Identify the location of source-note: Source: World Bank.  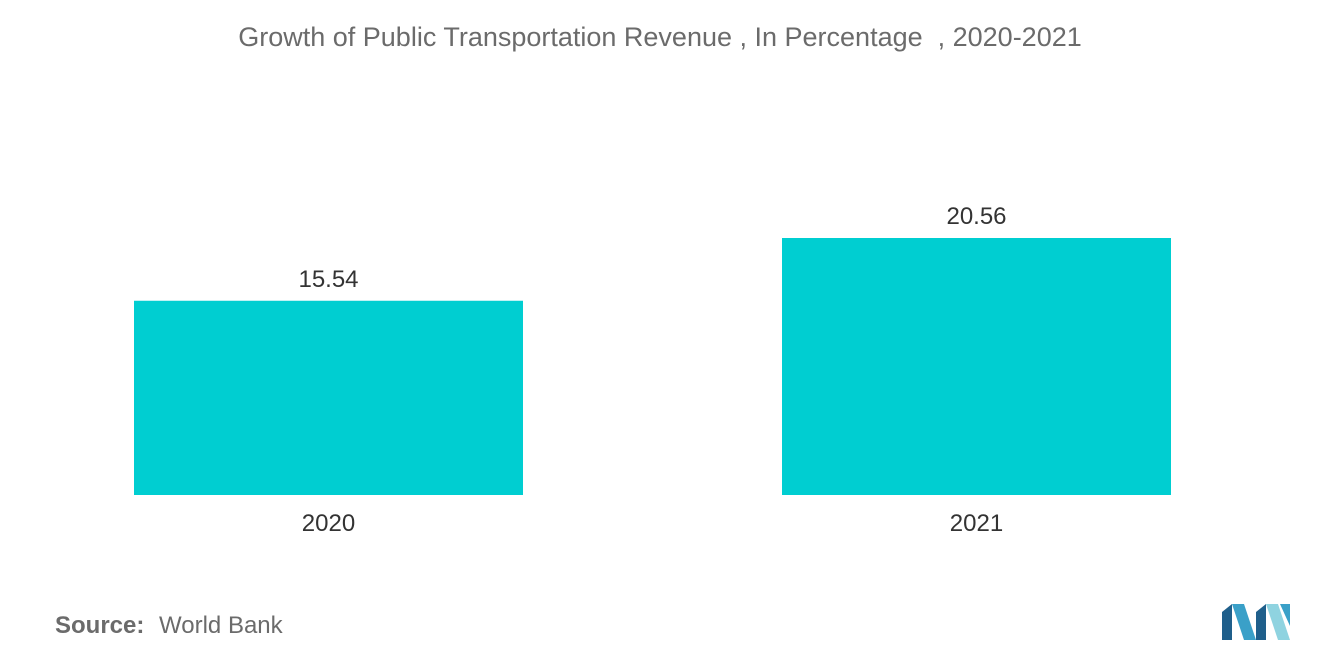
(169, 626).